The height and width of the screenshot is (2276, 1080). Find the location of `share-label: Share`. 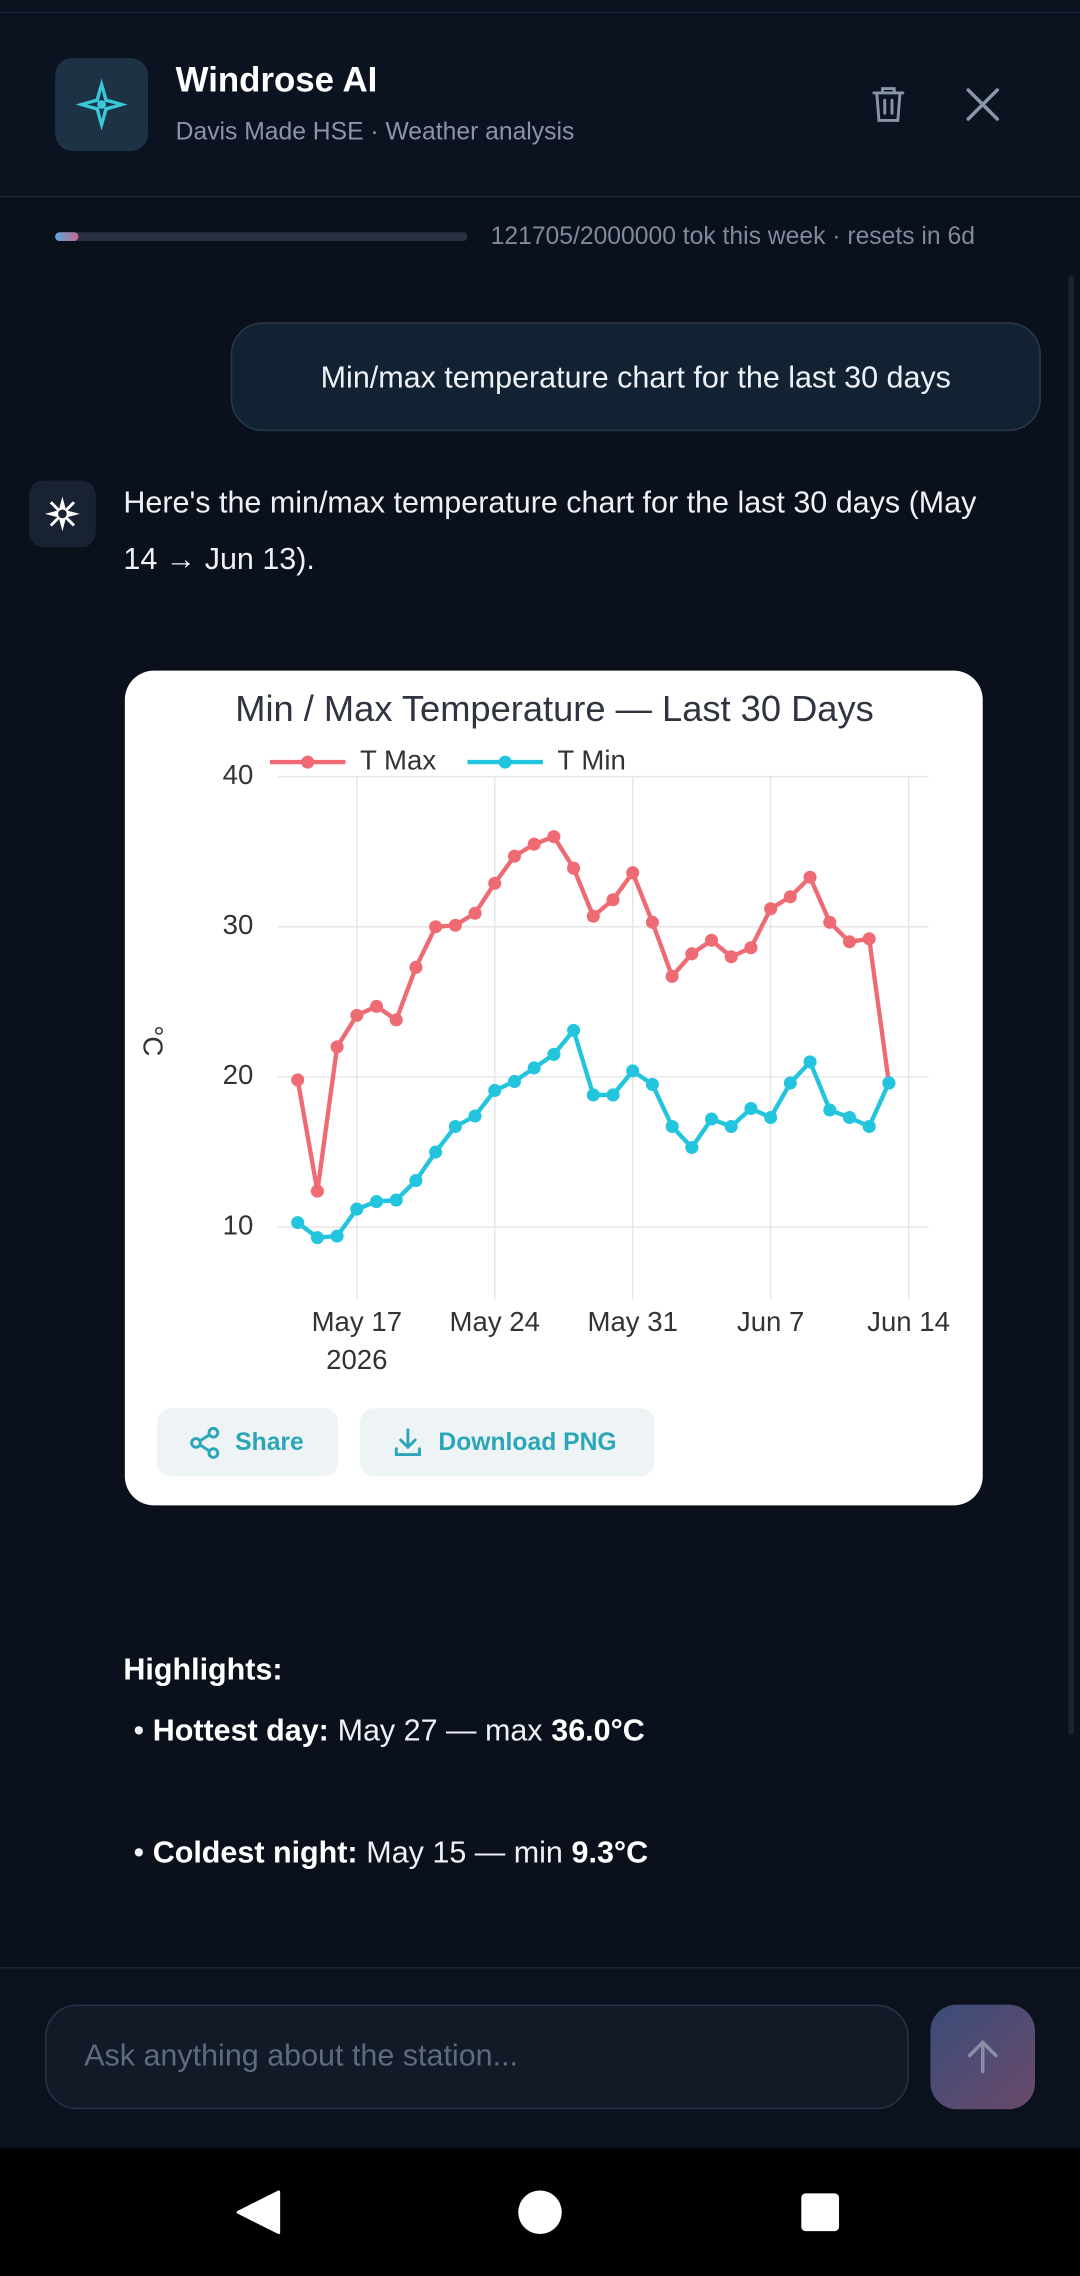

share-label: Share is located at coordinates (269, 1442).